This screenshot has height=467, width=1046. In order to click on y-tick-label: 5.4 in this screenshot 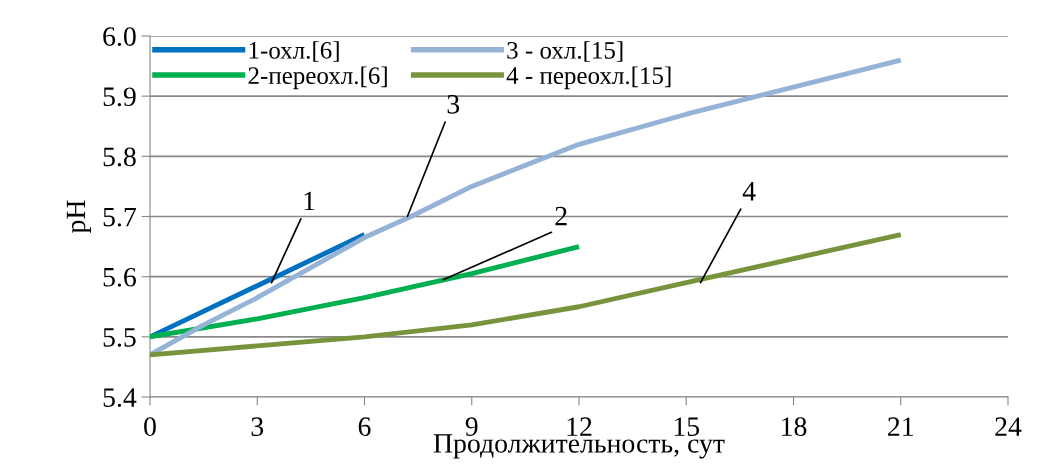, I will do `click(120, 398)`.